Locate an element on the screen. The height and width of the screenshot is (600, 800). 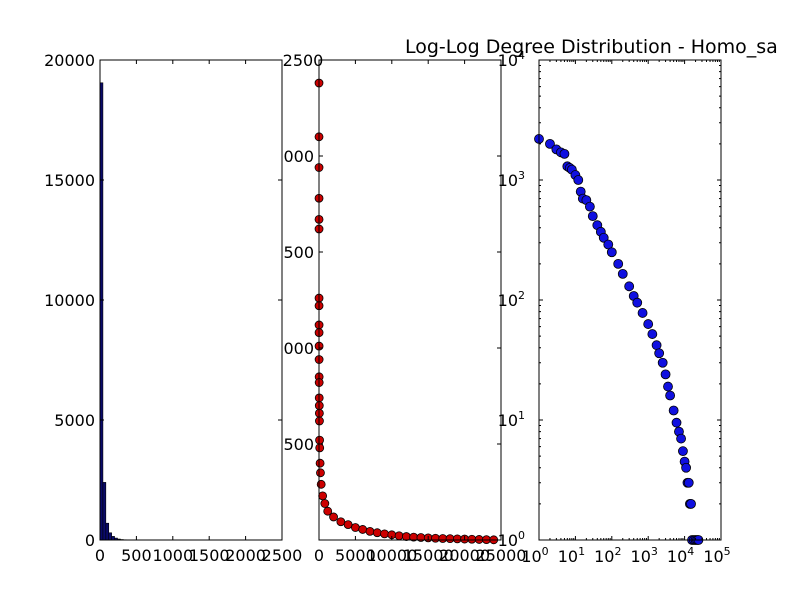
x-tick-exponent: 5 is located at coordinates (727, 551).